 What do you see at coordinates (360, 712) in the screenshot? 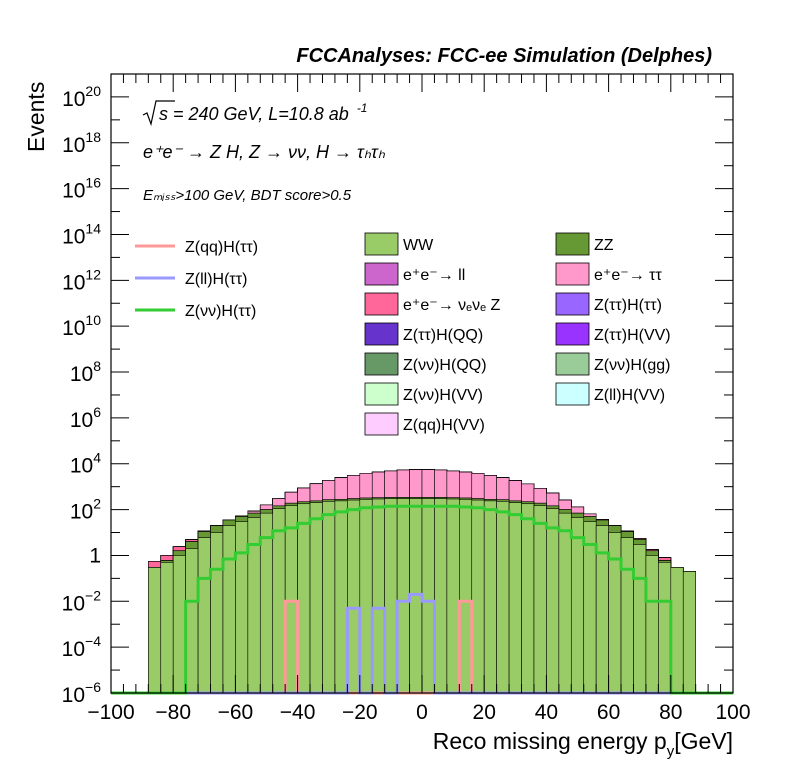
I see `x-tick-label: −20` at bounding box center [360, 712].